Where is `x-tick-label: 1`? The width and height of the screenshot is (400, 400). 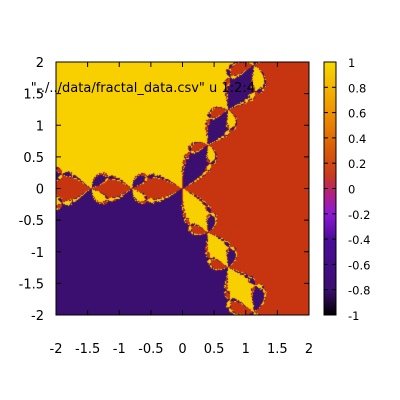 x-tick-label: 1 is located at coordinates (246, 349).